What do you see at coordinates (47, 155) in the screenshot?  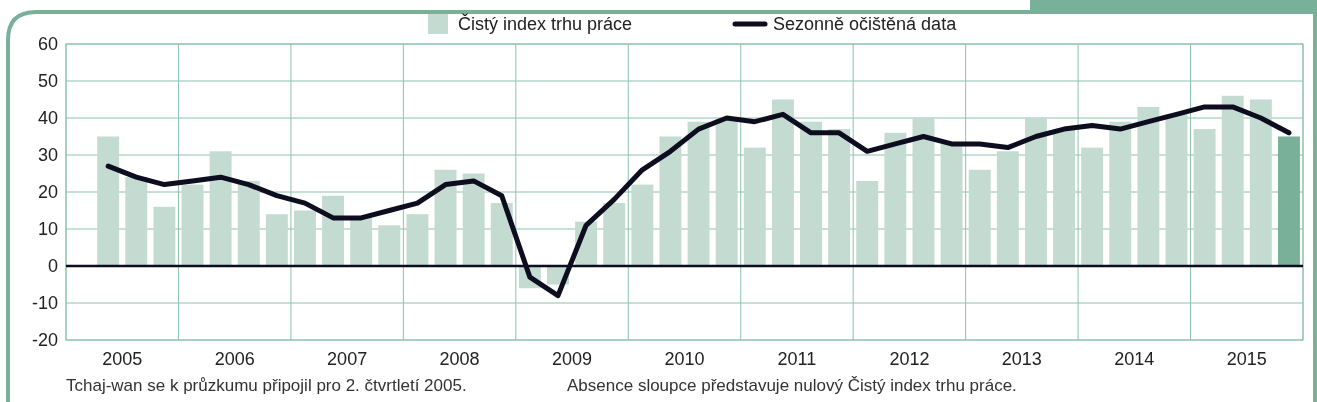 I see `y-tick-label: 30` at bounding box center [47, 155].